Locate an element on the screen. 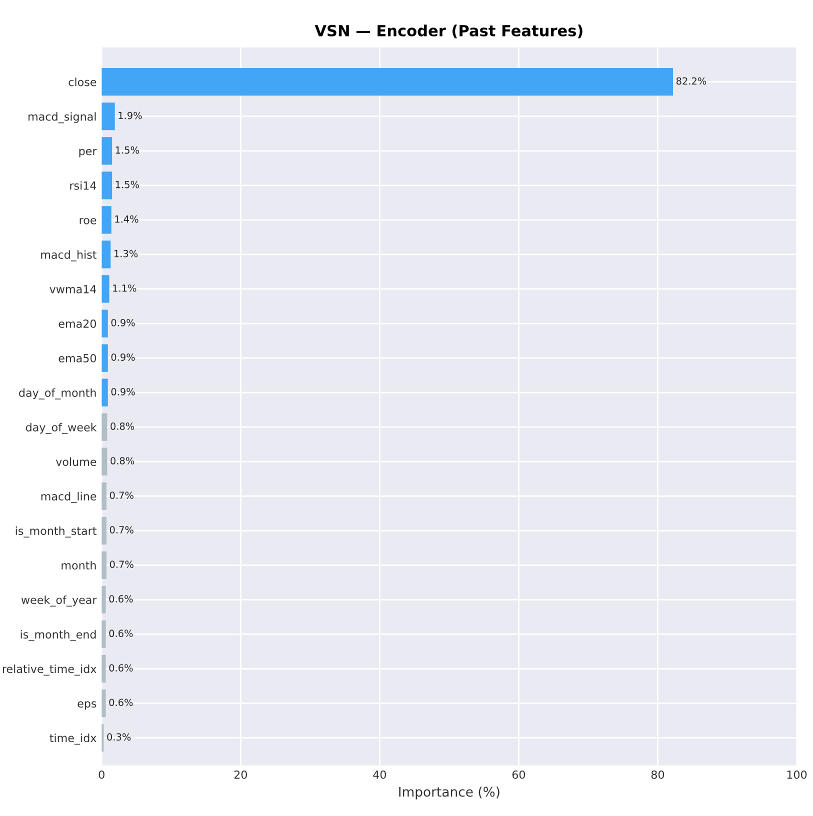  chart-title: VSN — Encoder (Past Features) is located at coordinates (448, 31).